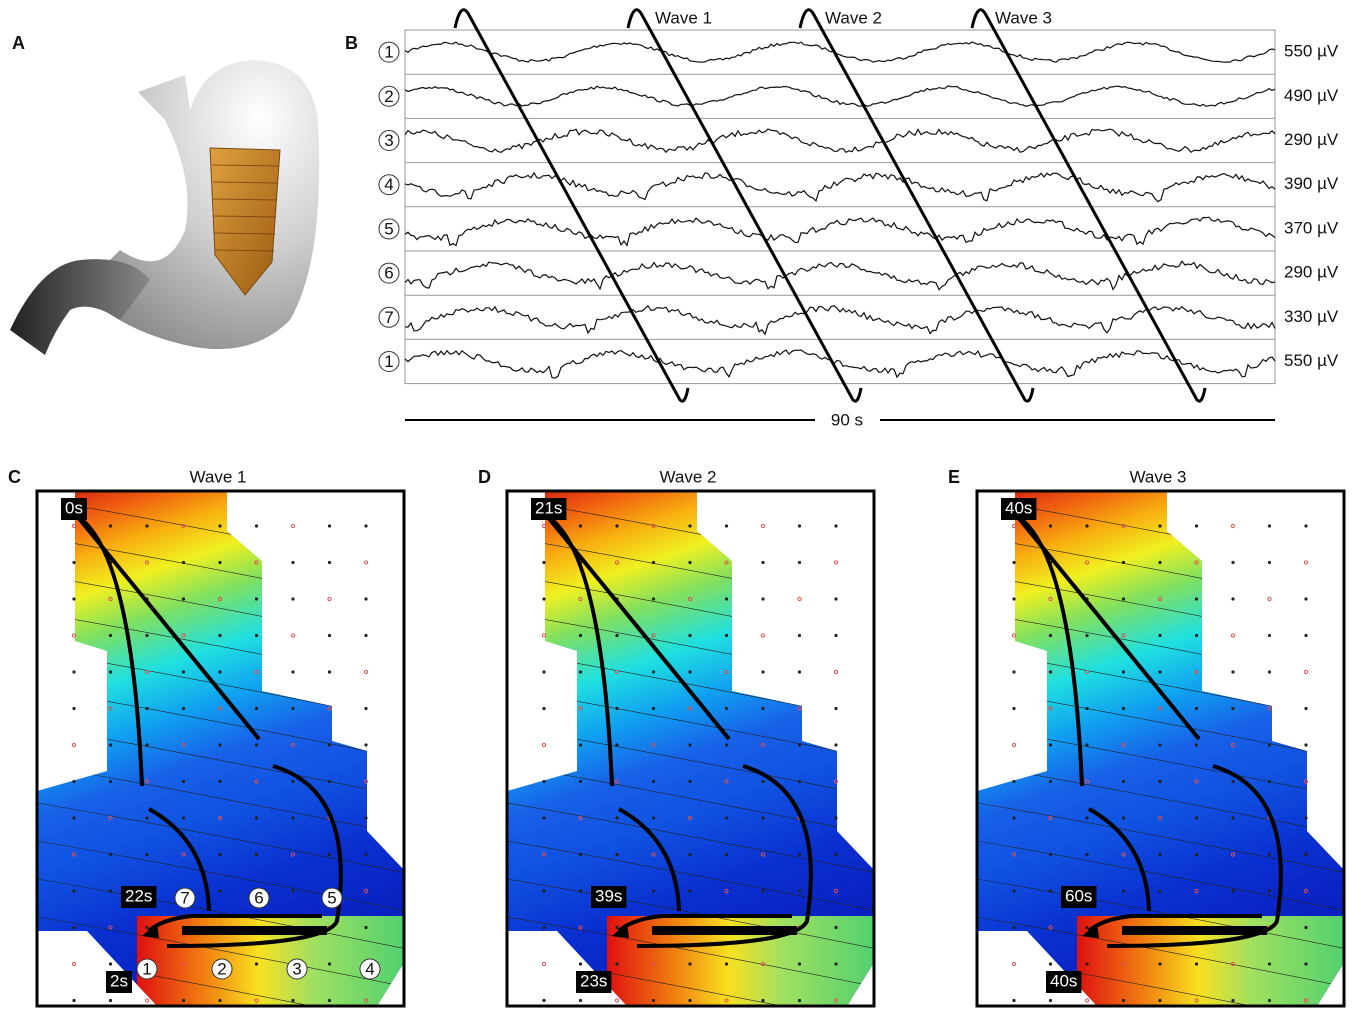 This screenshot has height=1011, width=1365. Describe the element at coordinates (221, 876) in the screenshot. I see `isoline` at that location.